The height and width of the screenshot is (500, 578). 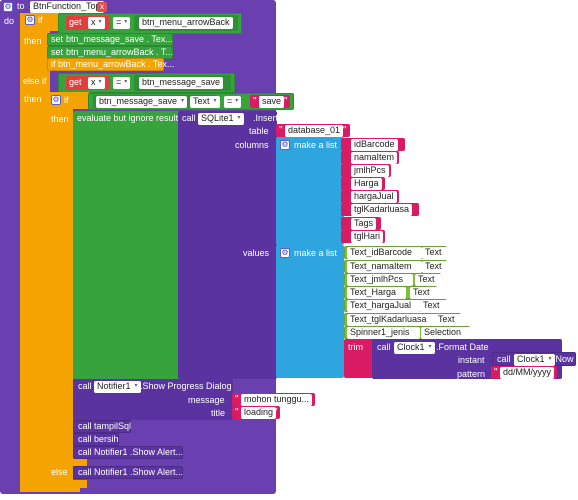 I want to click on op-equals: = ▾, so click(x=122, y=23).